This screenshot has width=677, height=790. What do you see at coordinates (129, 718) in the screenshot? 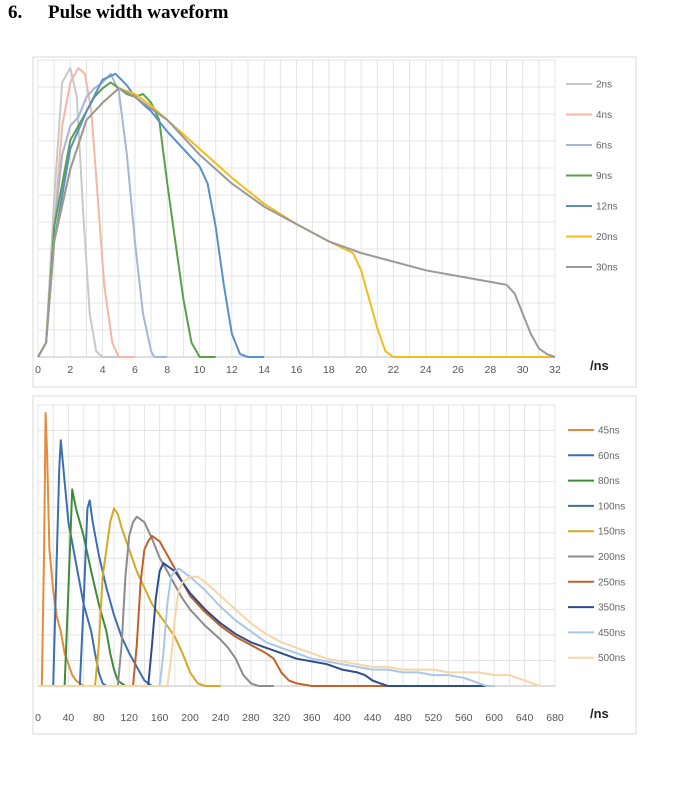
I see `x-tick-label: 120` at bounding box center [129, 718].